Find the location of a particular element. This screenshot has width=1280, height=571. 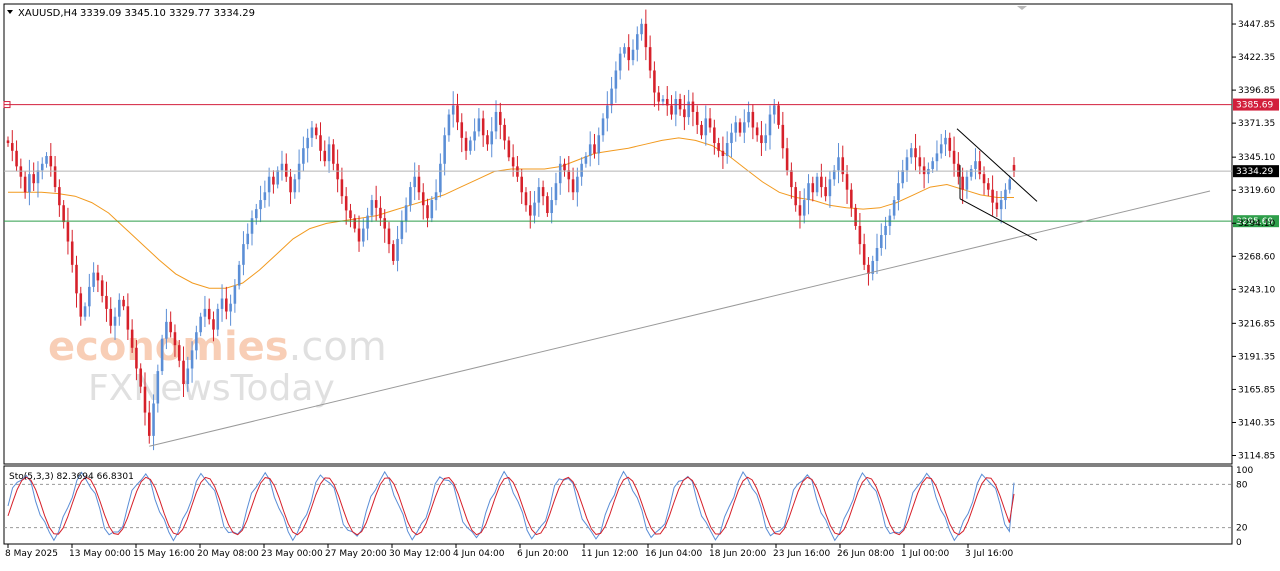

y-tick-label: 3114.85 is located at coordinates (1256, 457).